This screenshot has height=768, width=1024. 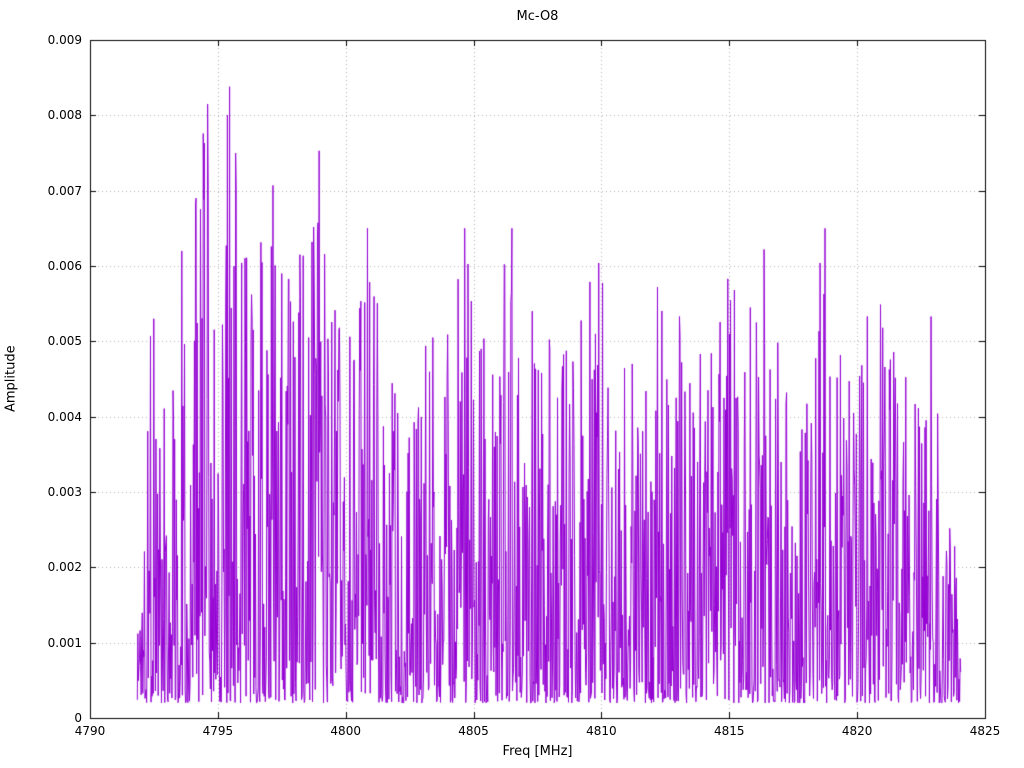 What do you see at coordinates (64, 266) in the screenshot?
I see `y-tick-label: 0.006` at bounding box center [64, 266].